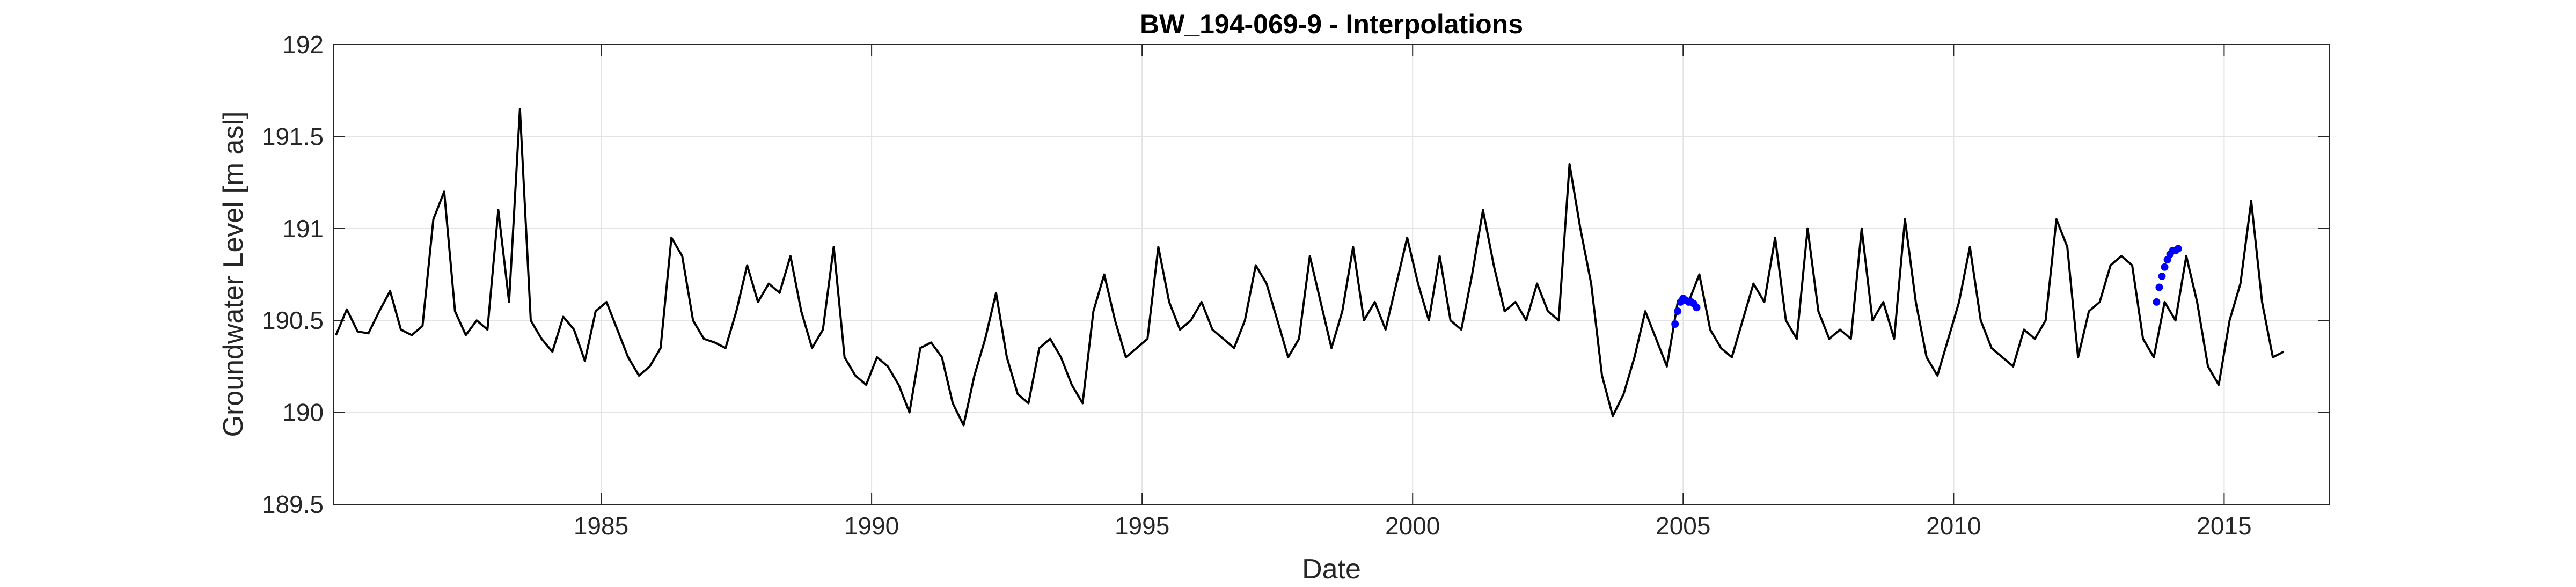  I want to click on chart-title: BW_194-069-9 - Interpolations, so click(1331, 24).